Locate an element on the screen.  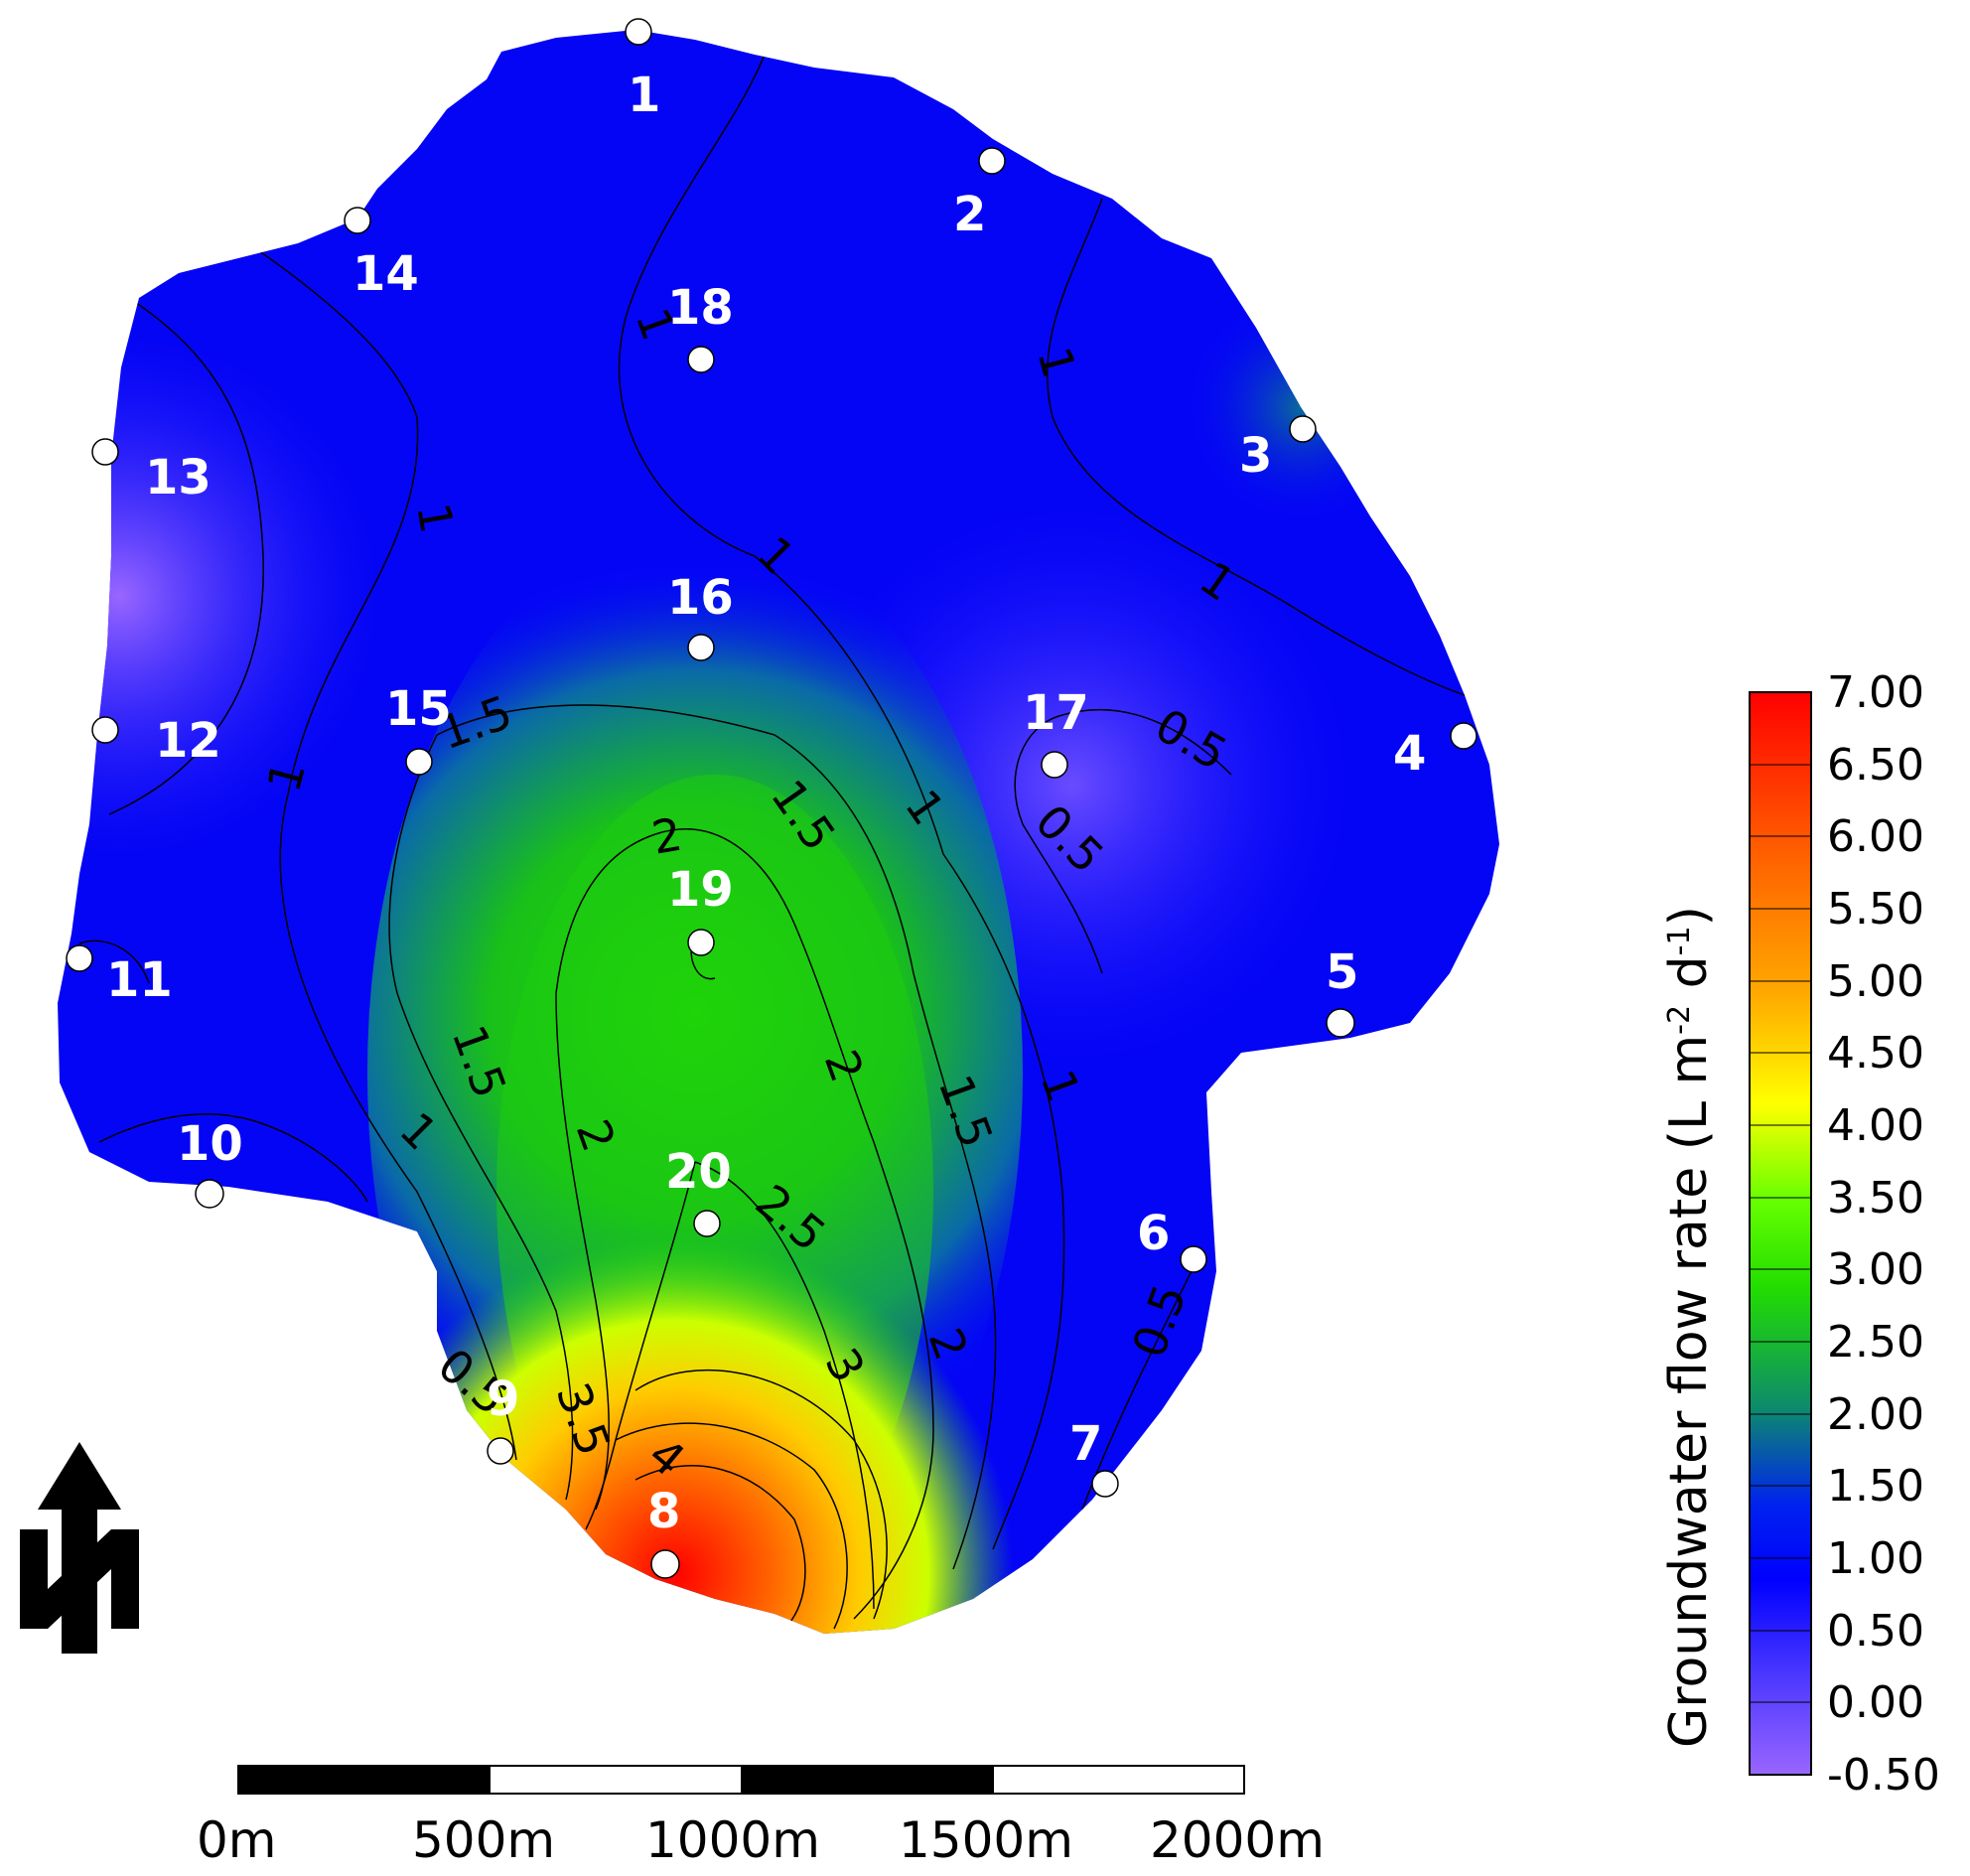
north-arrow-icon is located at coordinates (79, 1548).